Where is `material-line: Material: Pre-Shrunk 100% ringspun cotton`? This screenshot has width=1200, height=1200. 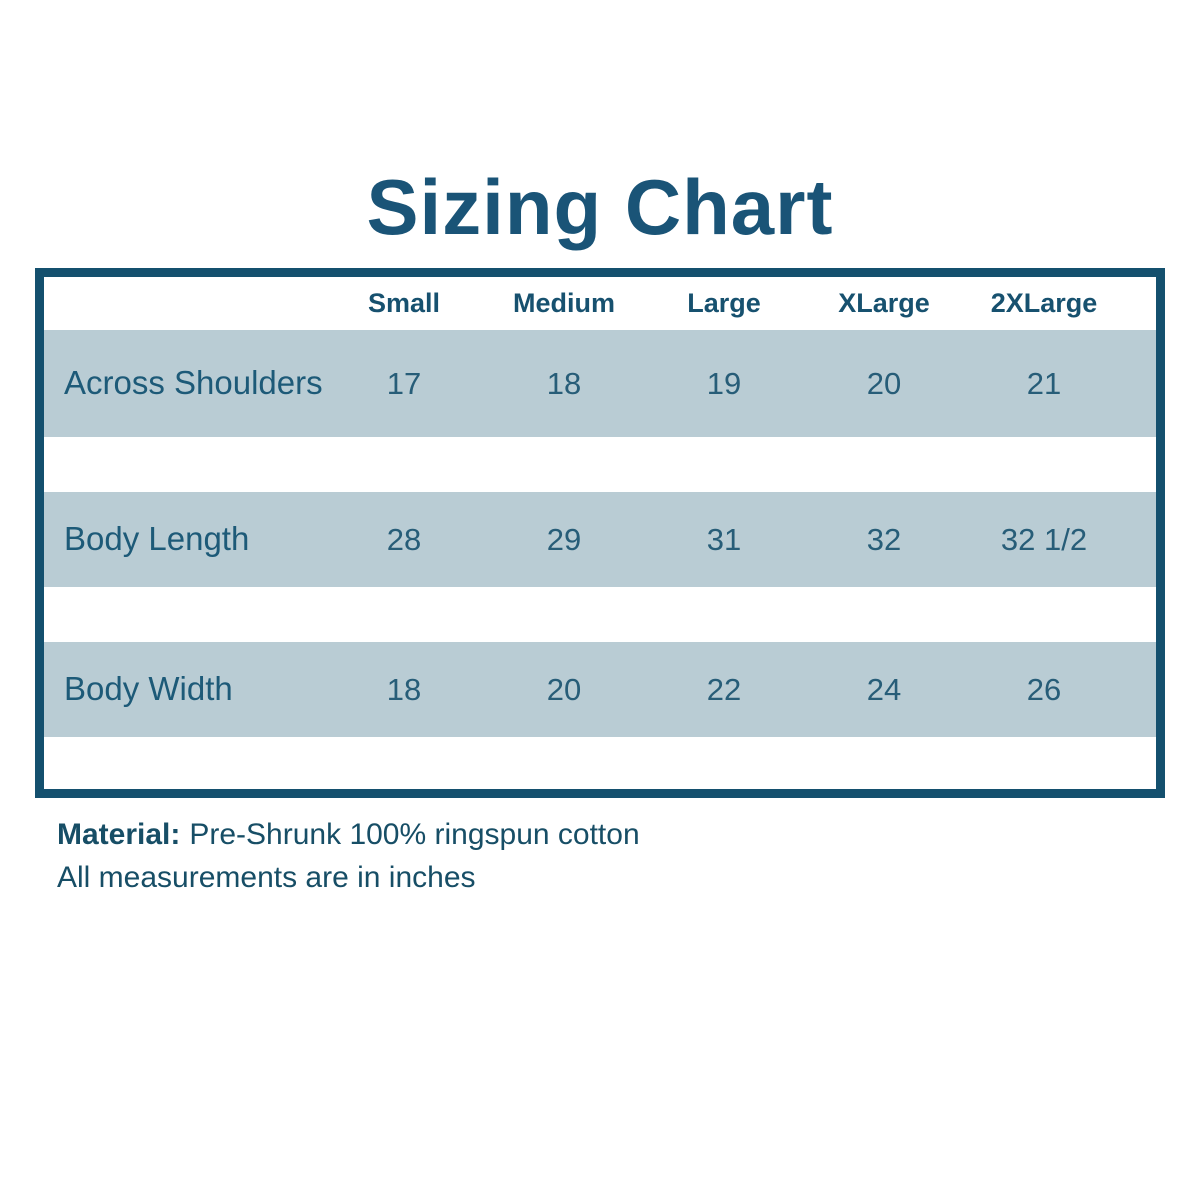 material-line: Material: Pre-Shrunk 100% ringspun cotton is located at coordinates (628, 835).